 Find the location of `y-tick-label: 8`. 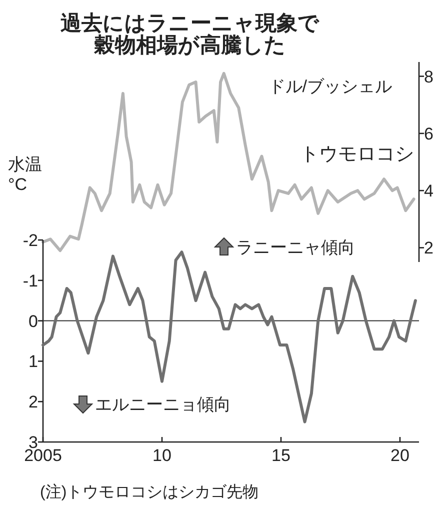

y-tick-label: 8 is located at coordinates (429, 76).